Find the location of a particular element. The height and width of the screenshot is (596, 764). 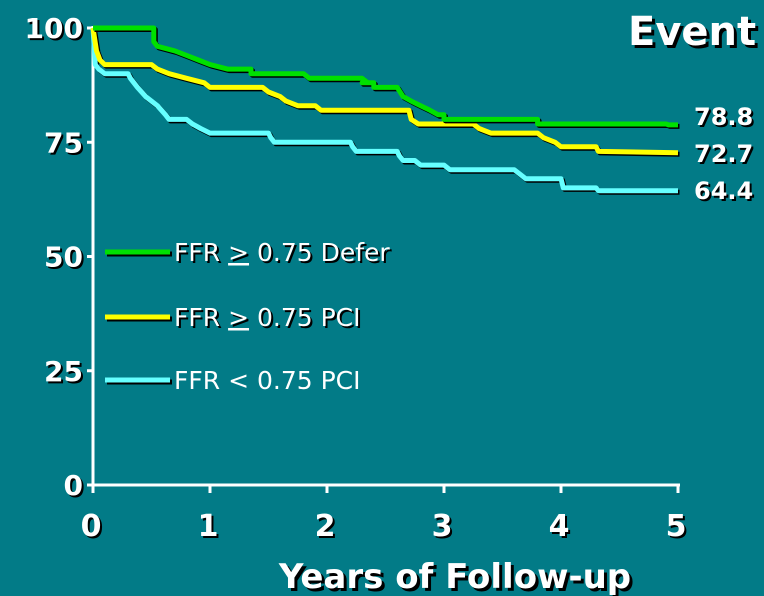

x-axis-label: Years of Follow-up is located at coordinates (454, 576).